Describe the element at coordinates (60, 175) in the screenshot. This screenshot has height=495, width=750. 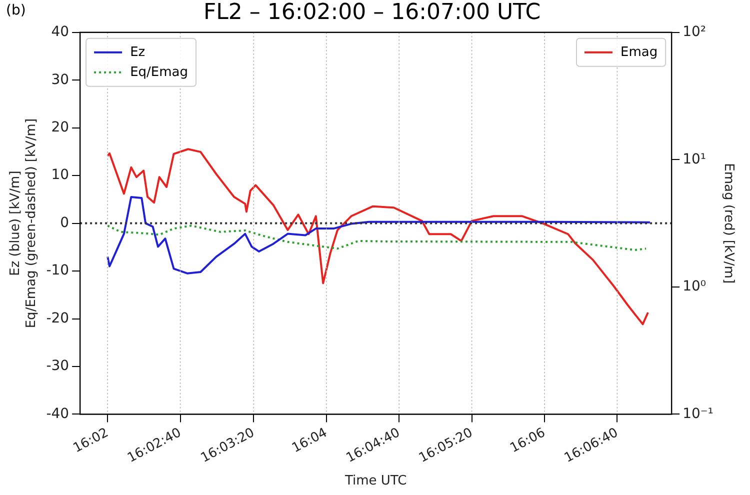
I see `y-tick-label: 10` at that location.